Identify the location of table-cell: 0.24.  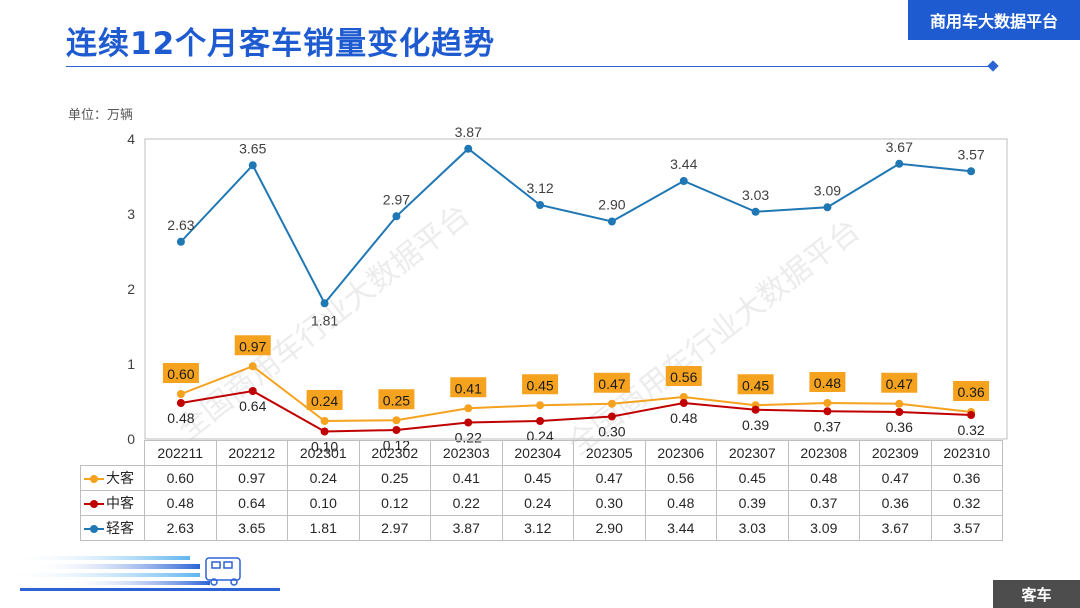
(537, 503).